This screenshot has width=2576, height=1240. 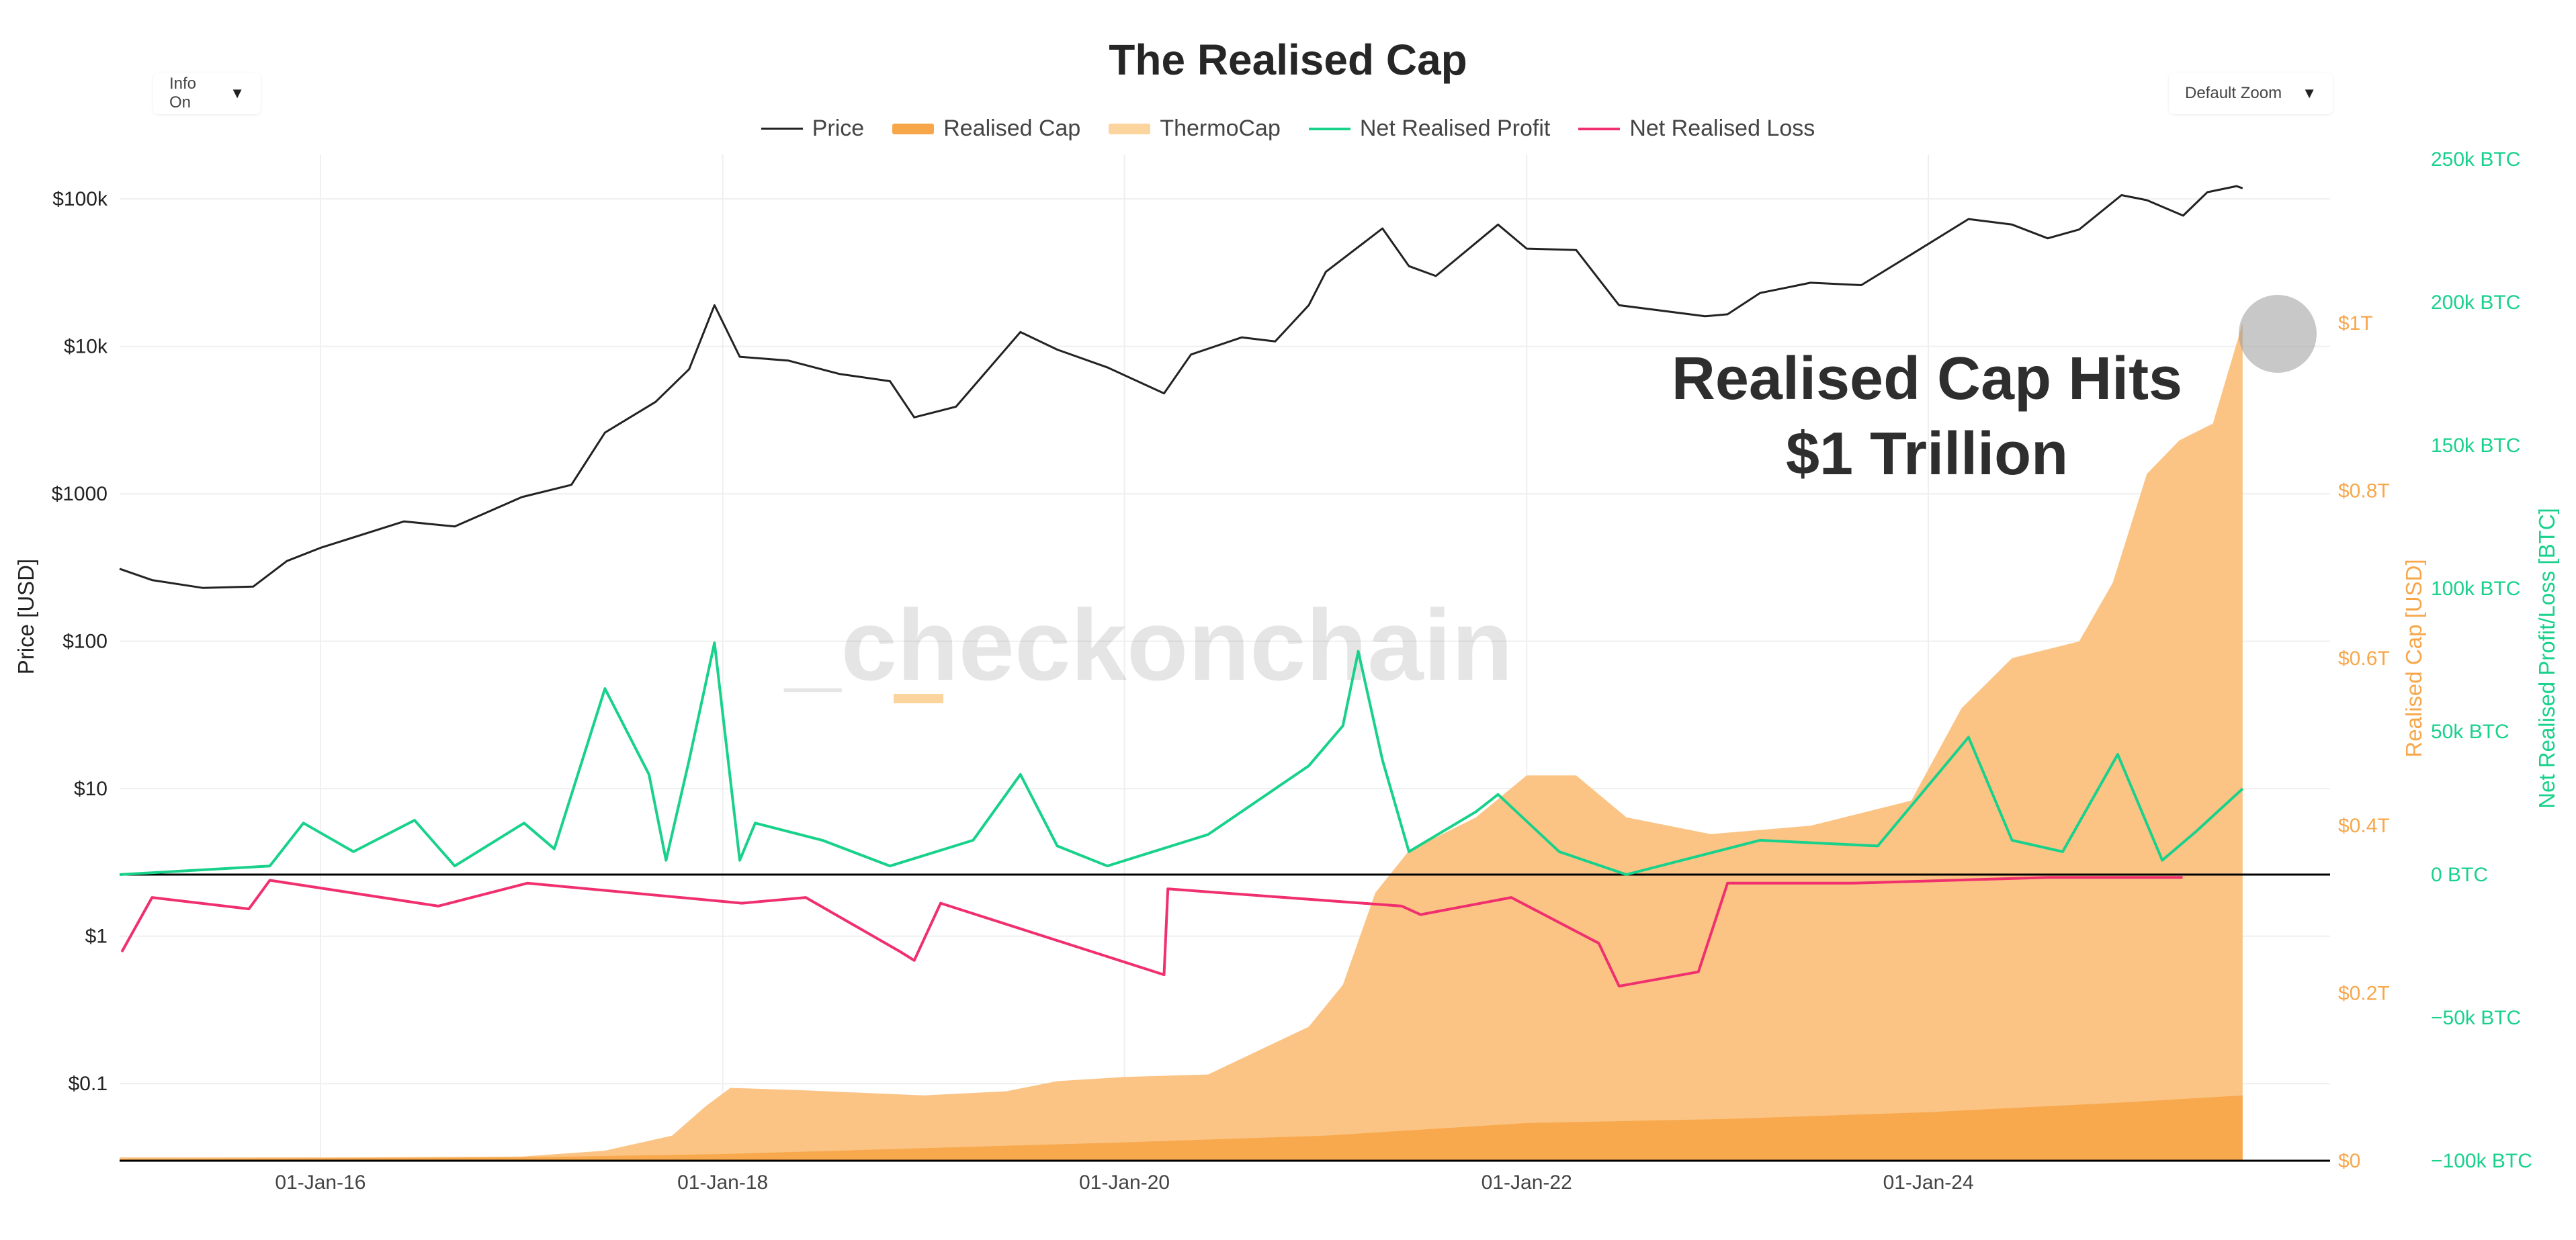 What do you see at coordinates (2470, 732) in the screenshot?
I see `right-tick-label-profit-loss: 50k BTC` at bounding box center [2470, 732].